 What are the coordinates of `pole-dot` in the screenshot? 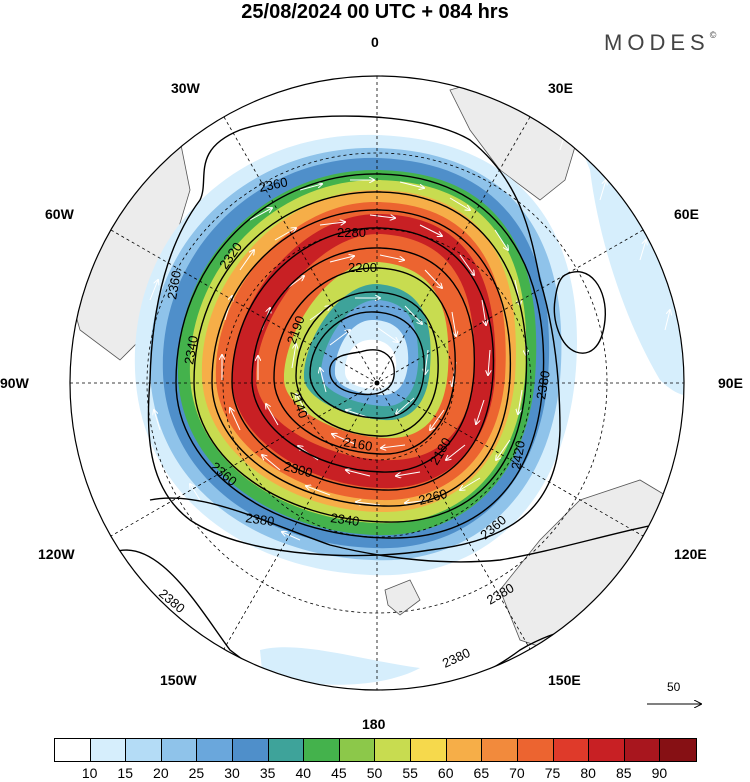 It's located at (377, 383).